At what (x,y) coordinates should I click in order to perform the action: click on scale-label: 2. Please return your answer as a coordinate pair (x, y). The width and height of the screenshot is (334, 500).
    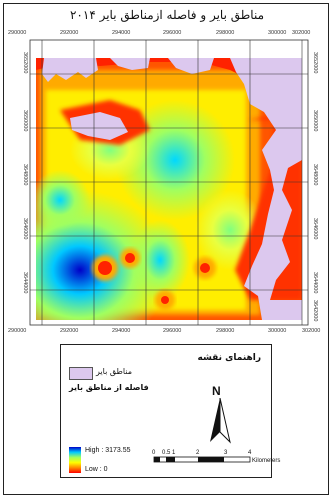
    Looking at the image, I should click on (198, 453).